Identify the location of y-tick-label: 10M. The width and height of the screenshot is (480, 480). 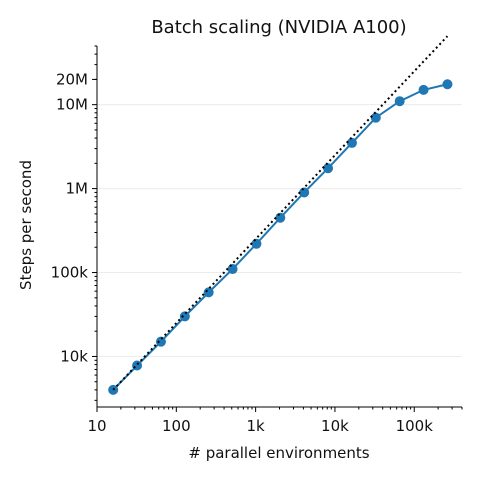
(72, 105).